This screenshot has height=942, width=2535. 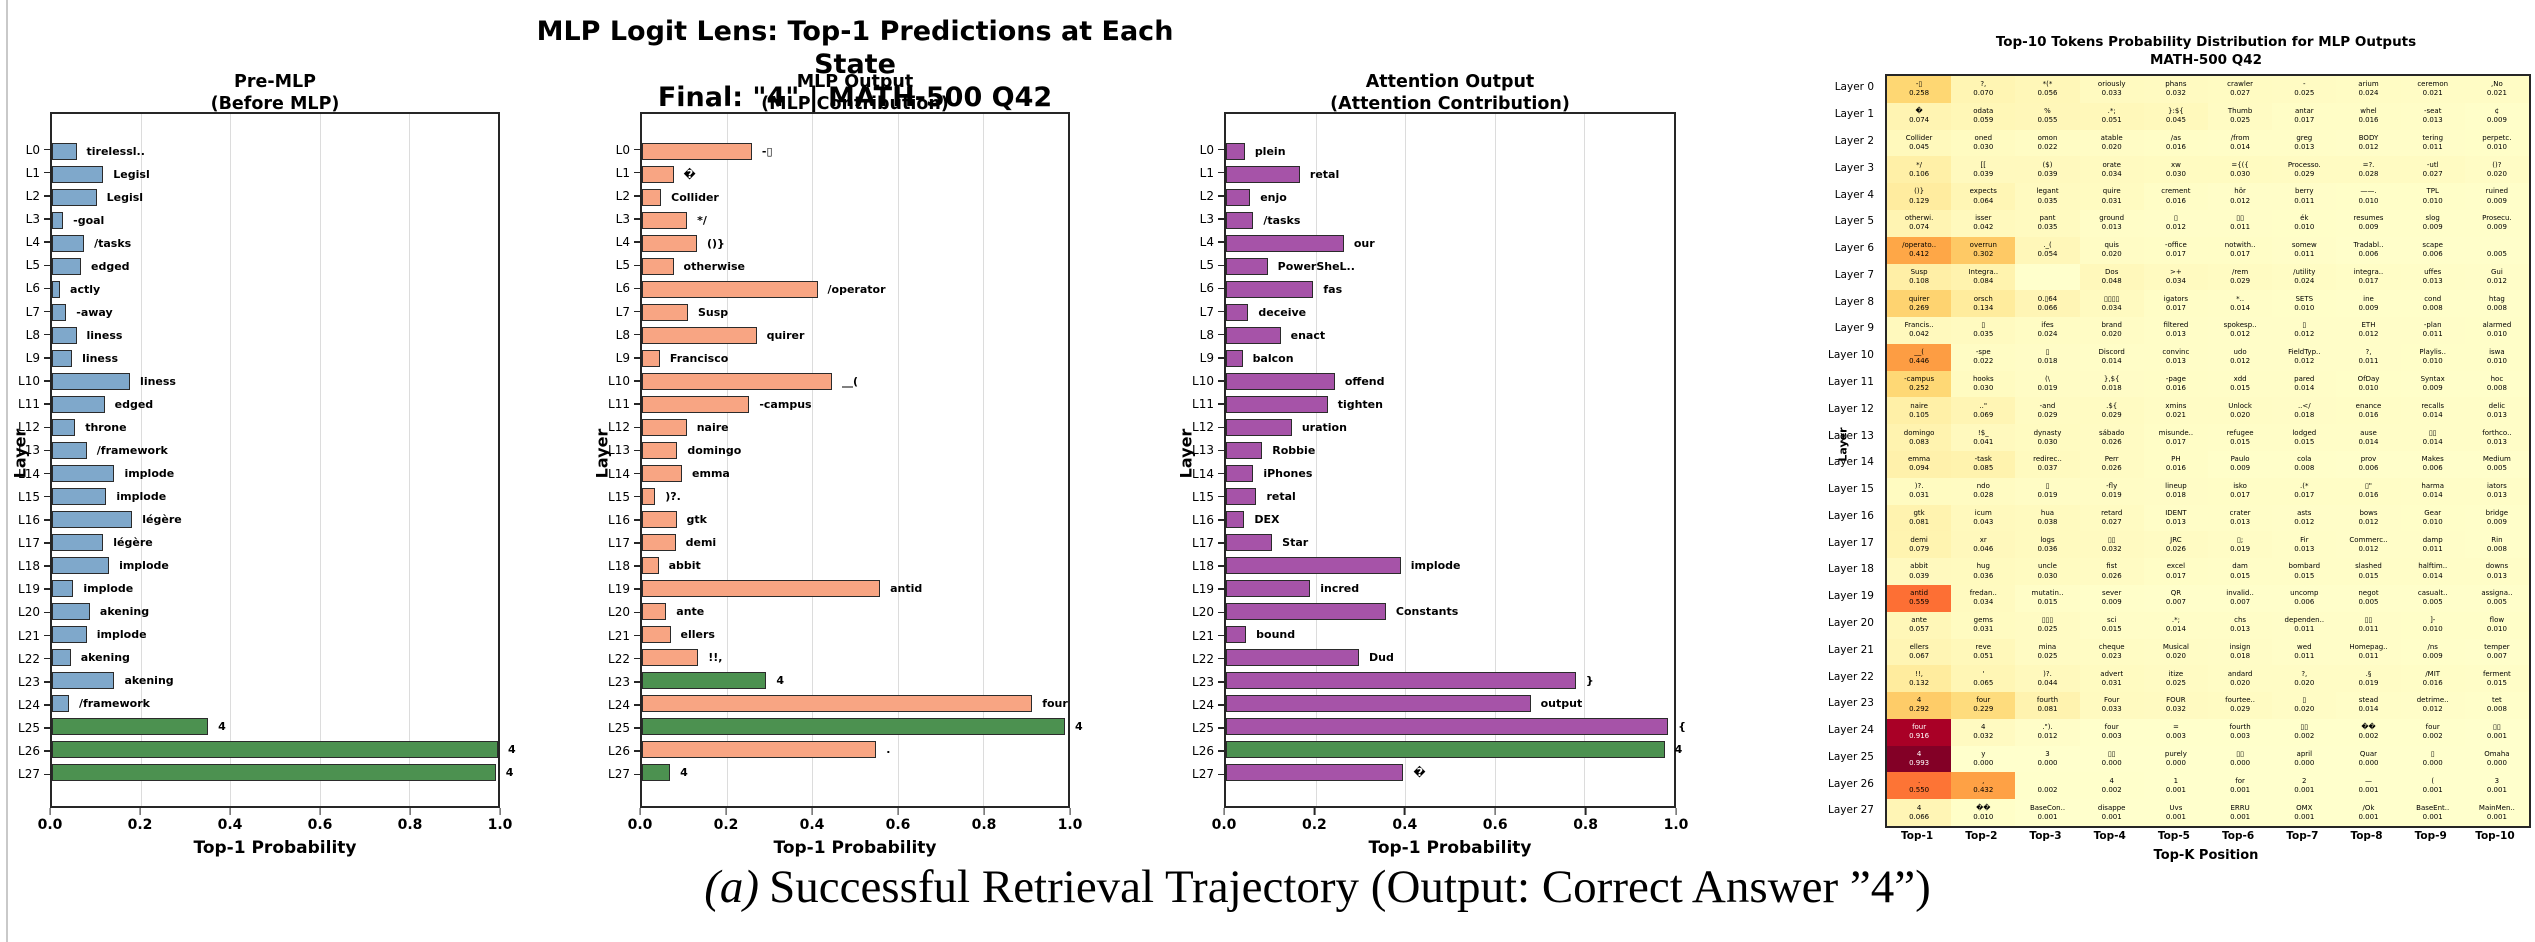 I want to click on cell-value: 0.019, so click(x=2047, y=495).